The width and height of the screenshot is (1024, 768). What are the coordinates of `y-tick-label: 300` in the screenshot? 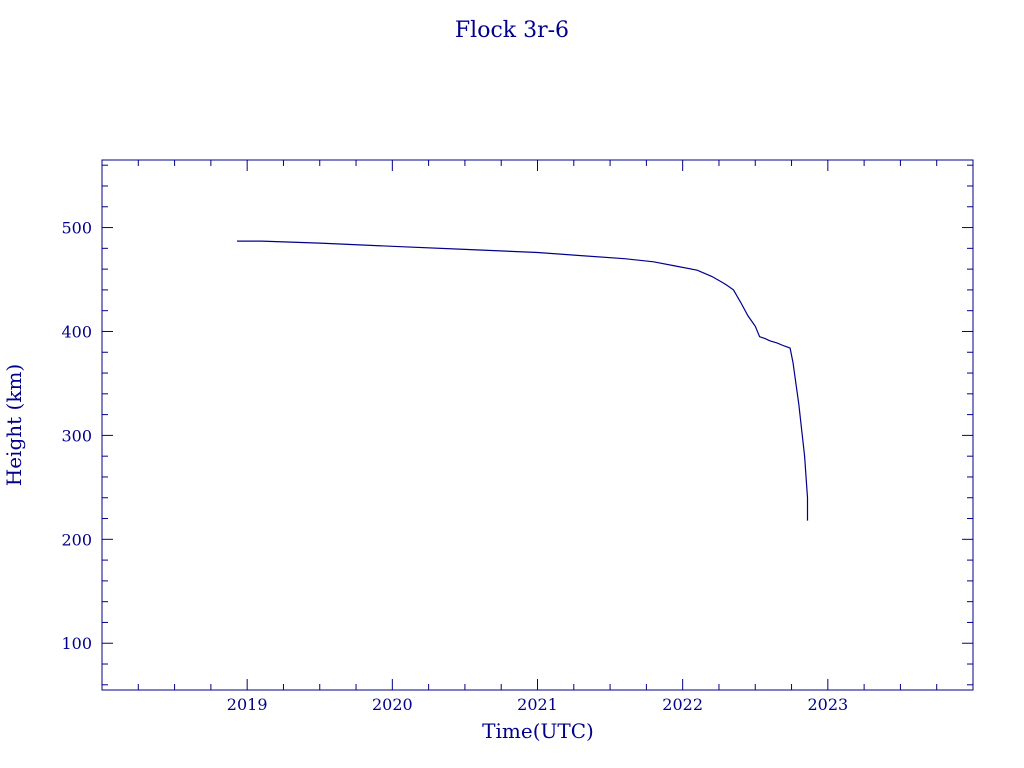 It's located at (76, 435).